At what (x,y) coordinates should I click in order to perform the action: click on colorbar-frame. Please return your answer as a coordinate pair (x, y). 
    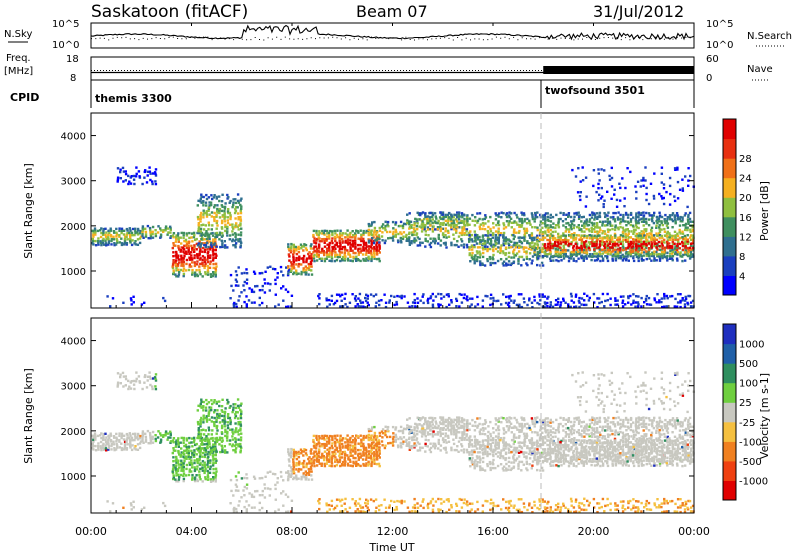
    Looking at the image, I should click on (729, 207).